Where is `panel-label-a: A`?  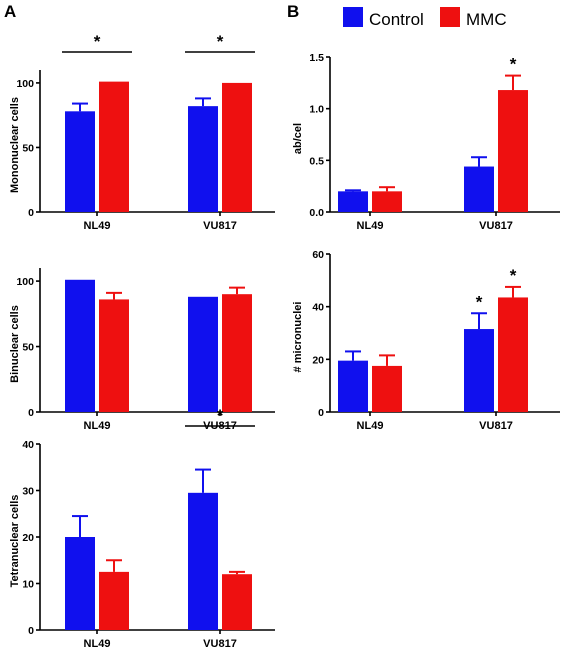
panel-label-a: A is located at coordinates (10, 11).